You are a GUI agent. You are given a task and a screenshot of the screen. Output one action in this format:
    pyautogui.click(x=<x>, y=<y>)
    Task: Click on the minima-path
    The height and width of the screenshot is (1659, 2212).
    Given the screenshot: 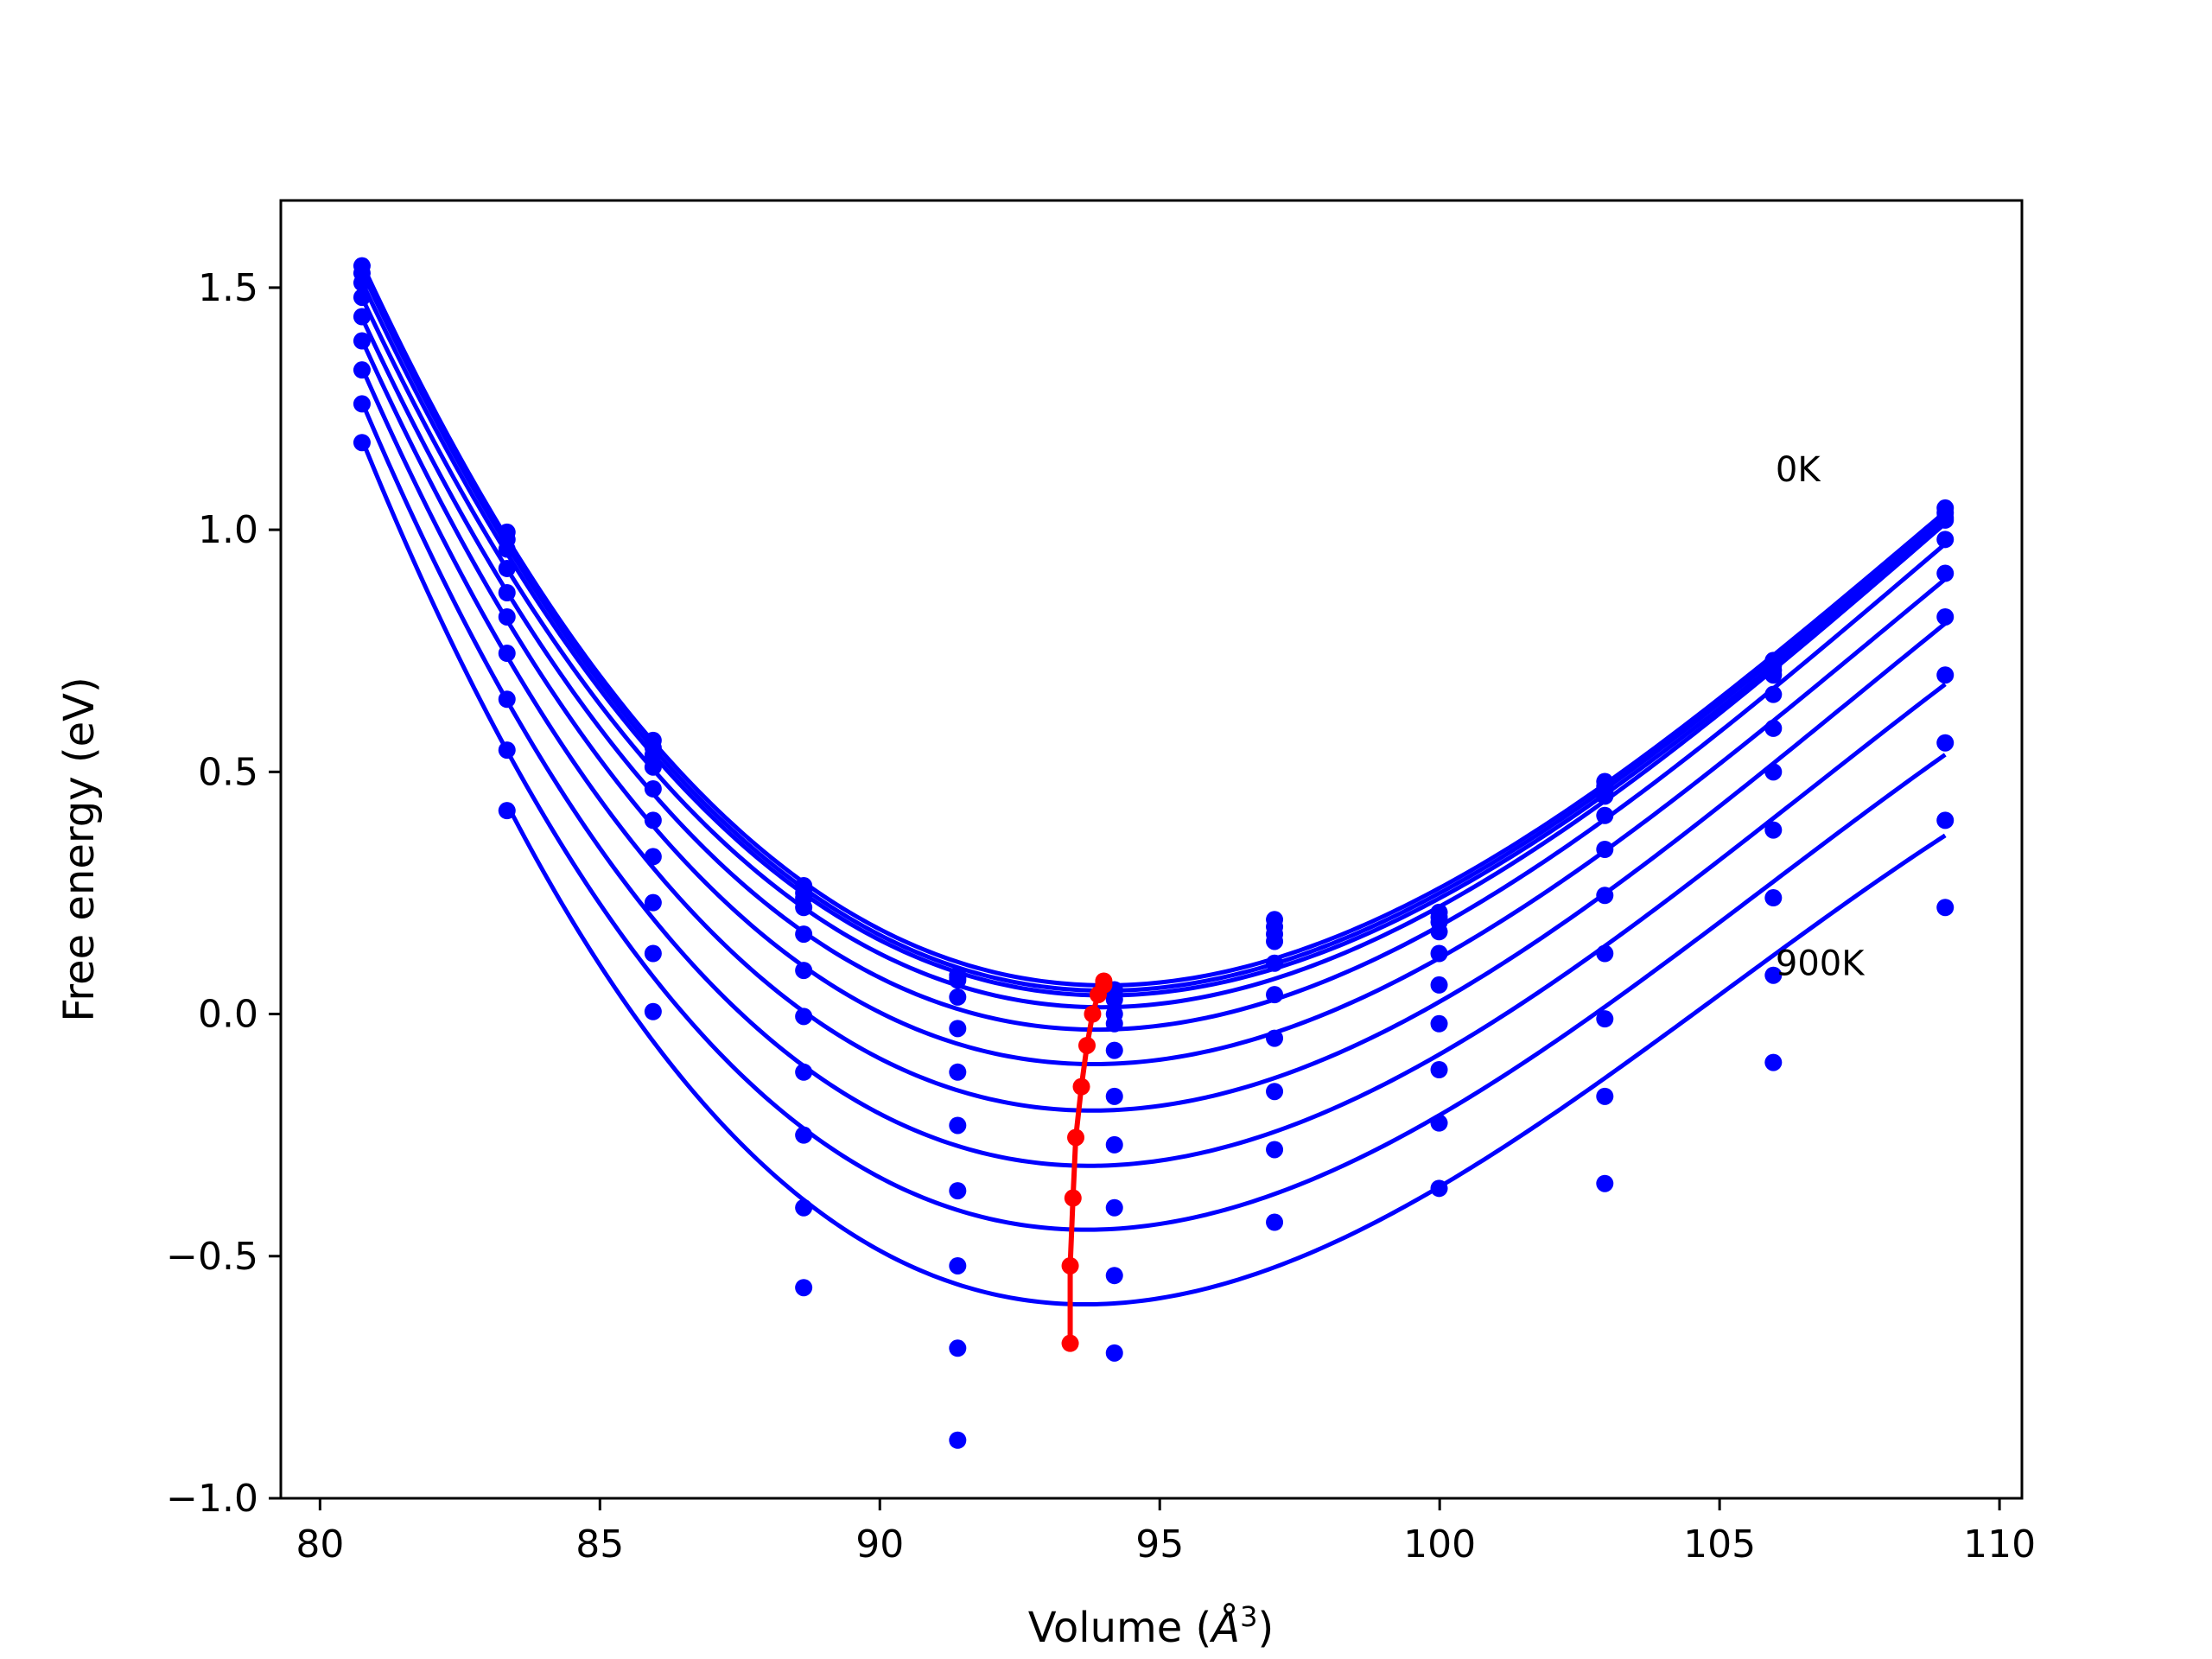 What is the action you would take?
    pyautogui.click(x=1087, y=1162)
    